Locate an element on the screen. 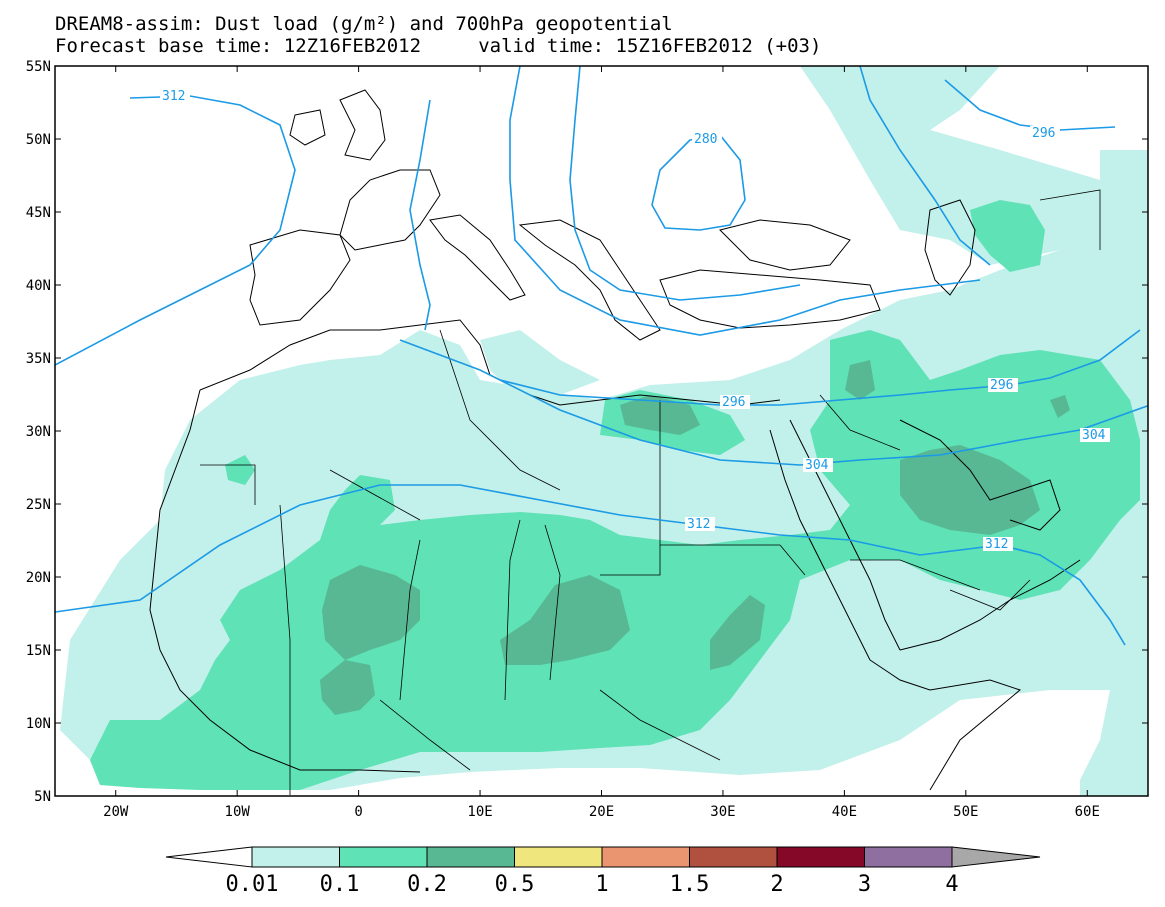 This screenshot has height=907, width=1165. lat-tick-label: 5N is located at coordinates (42, 797).